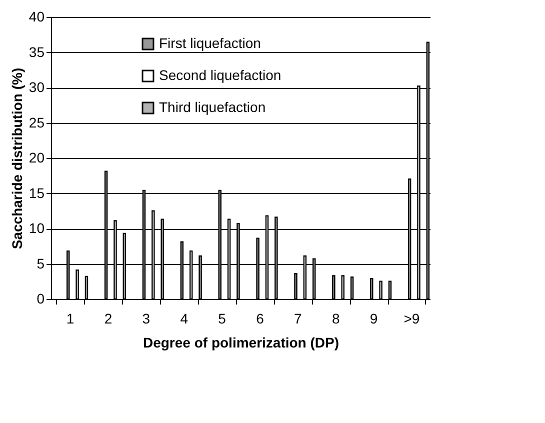 Image resolution: width=545 pixels, height=423 pixels. What do you see at coordinates (36, 122) in the screenshot?
I see `y-tick-label: 25` at bounding box center [36, 122].